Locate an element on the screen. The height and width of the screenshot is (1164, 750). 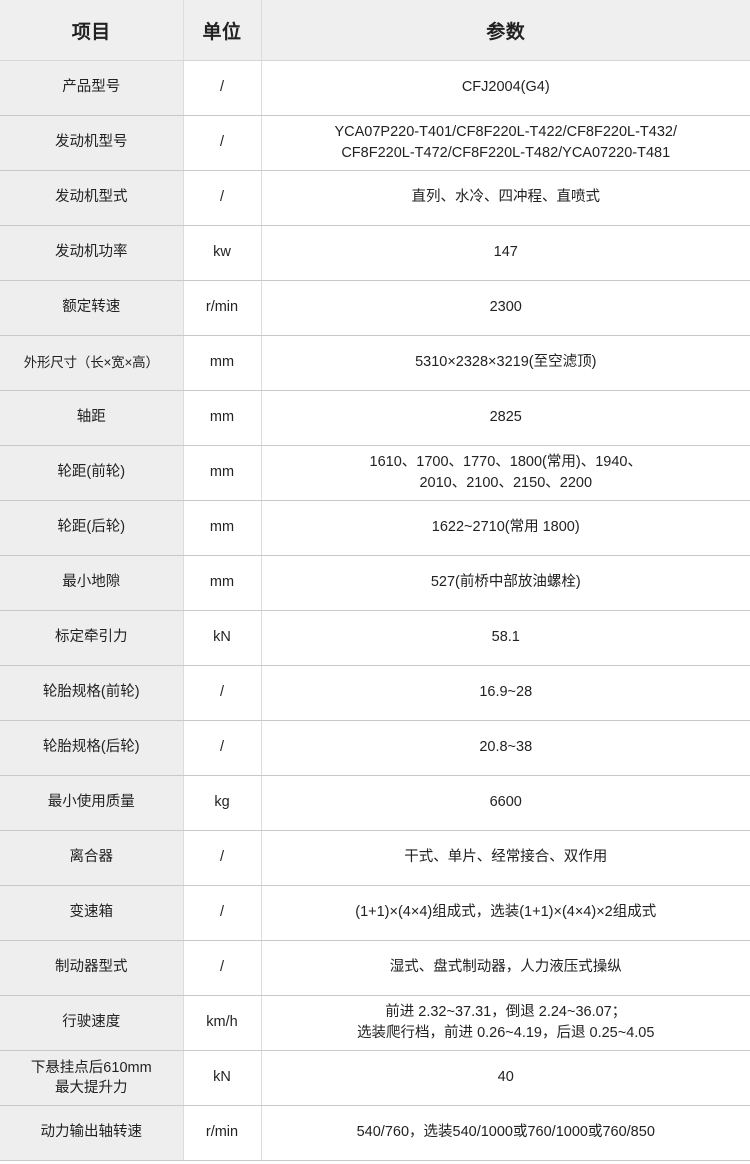
row-item-label: 动力输出轴转速 is located at coordinates (92, 1133).